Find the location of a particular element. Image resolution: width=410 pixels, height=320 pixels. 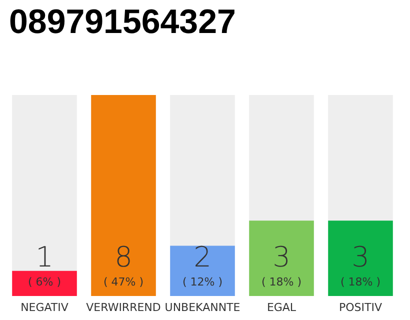

x-tick-label: POSITIV is located at coordinates (360, 307).